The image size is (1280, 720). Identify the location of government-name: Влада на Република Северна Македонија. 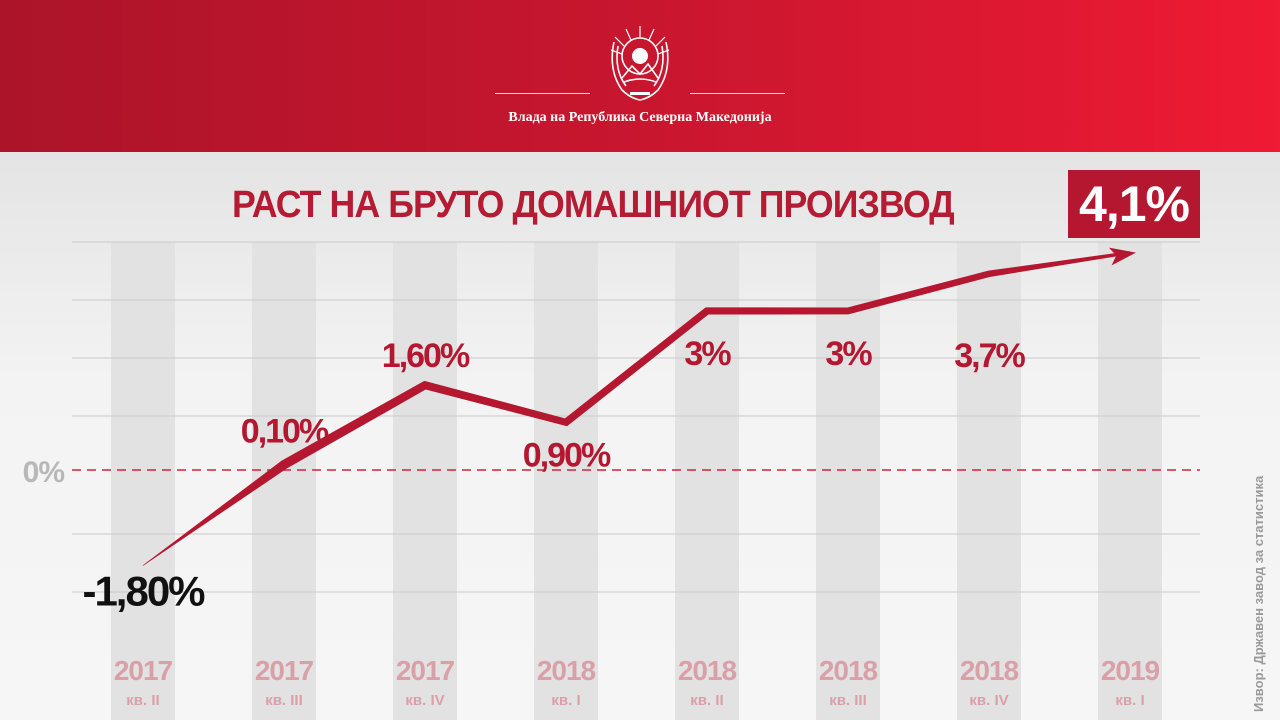
(640, 117).